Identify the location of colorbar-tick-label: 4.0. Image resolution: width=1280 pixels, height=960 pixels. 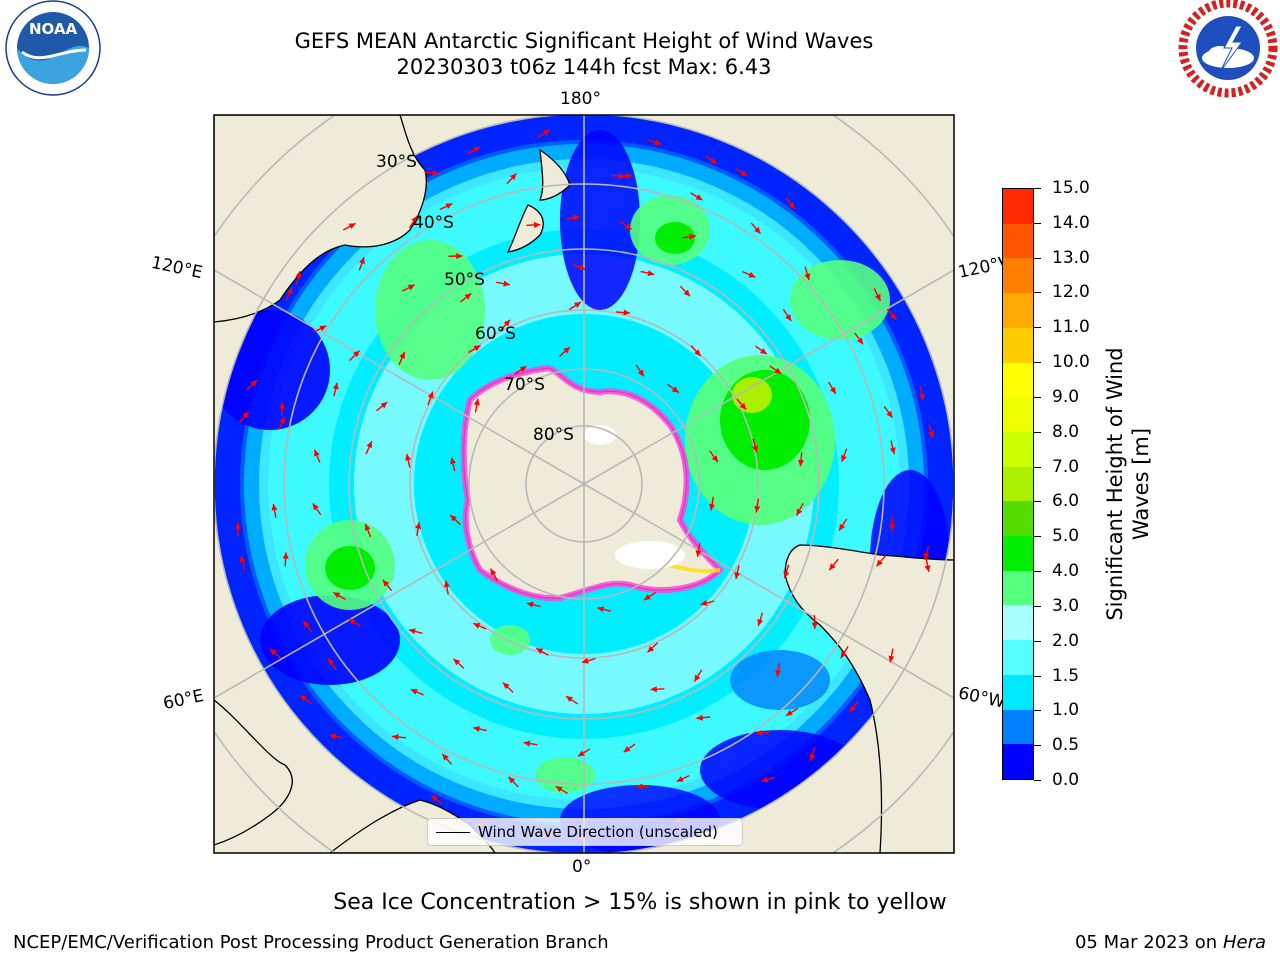
(1066, 571).